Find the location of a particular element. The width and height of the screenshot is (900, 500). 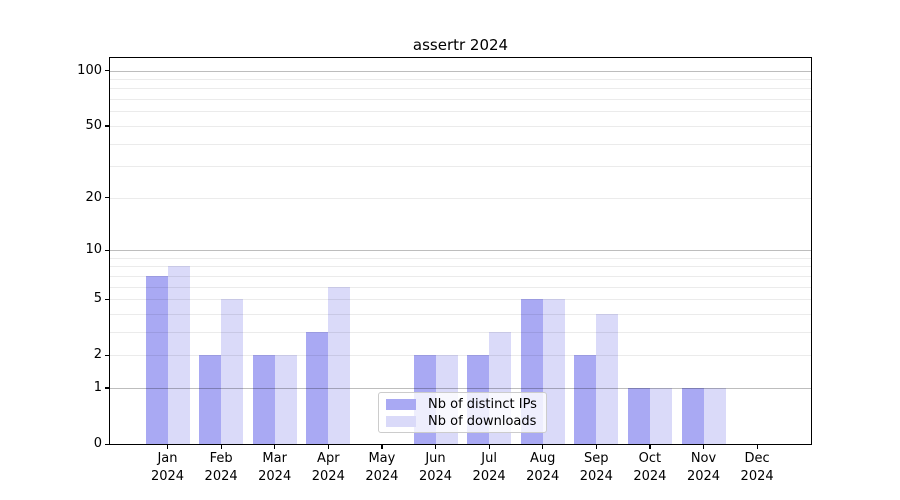

x-tick-label: Jan 2024 is located at coordinates (168, 467).